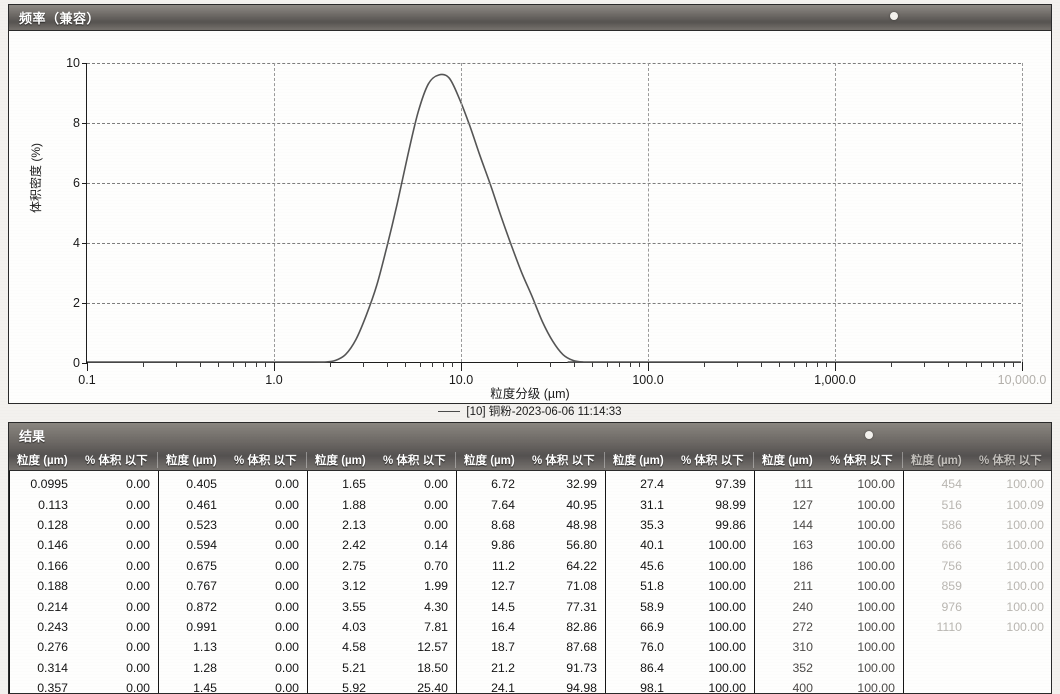  I want to click on table-row: 0.314 0.00, so click(84, 668).